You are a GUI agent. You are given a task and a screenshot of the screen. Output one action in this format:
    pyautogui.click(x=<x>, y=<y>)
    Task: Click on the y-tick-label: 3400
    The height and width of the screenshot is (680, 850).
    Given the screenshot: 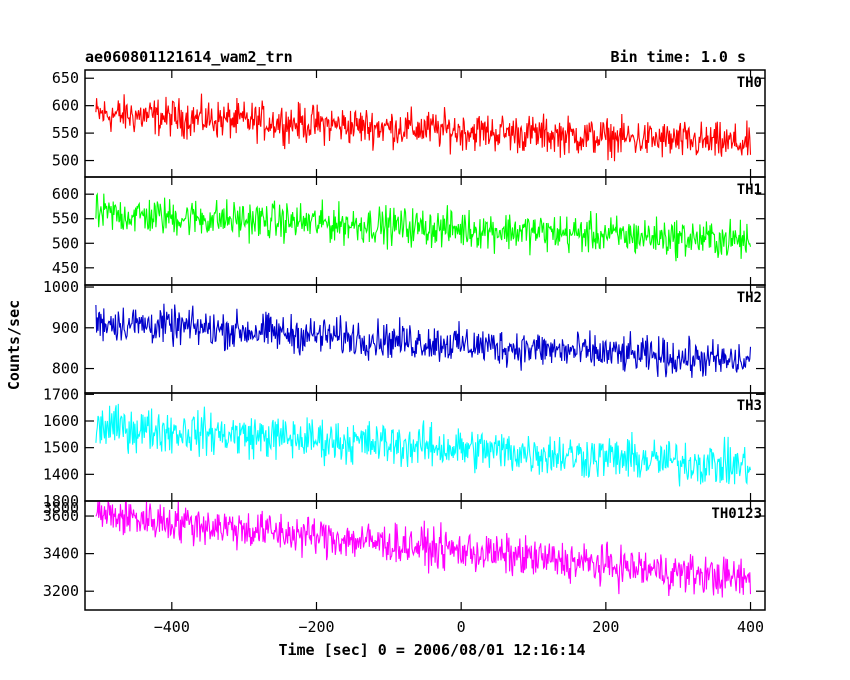 What is the action you would take?
    pyautogui.click(x=61, y=554)
    